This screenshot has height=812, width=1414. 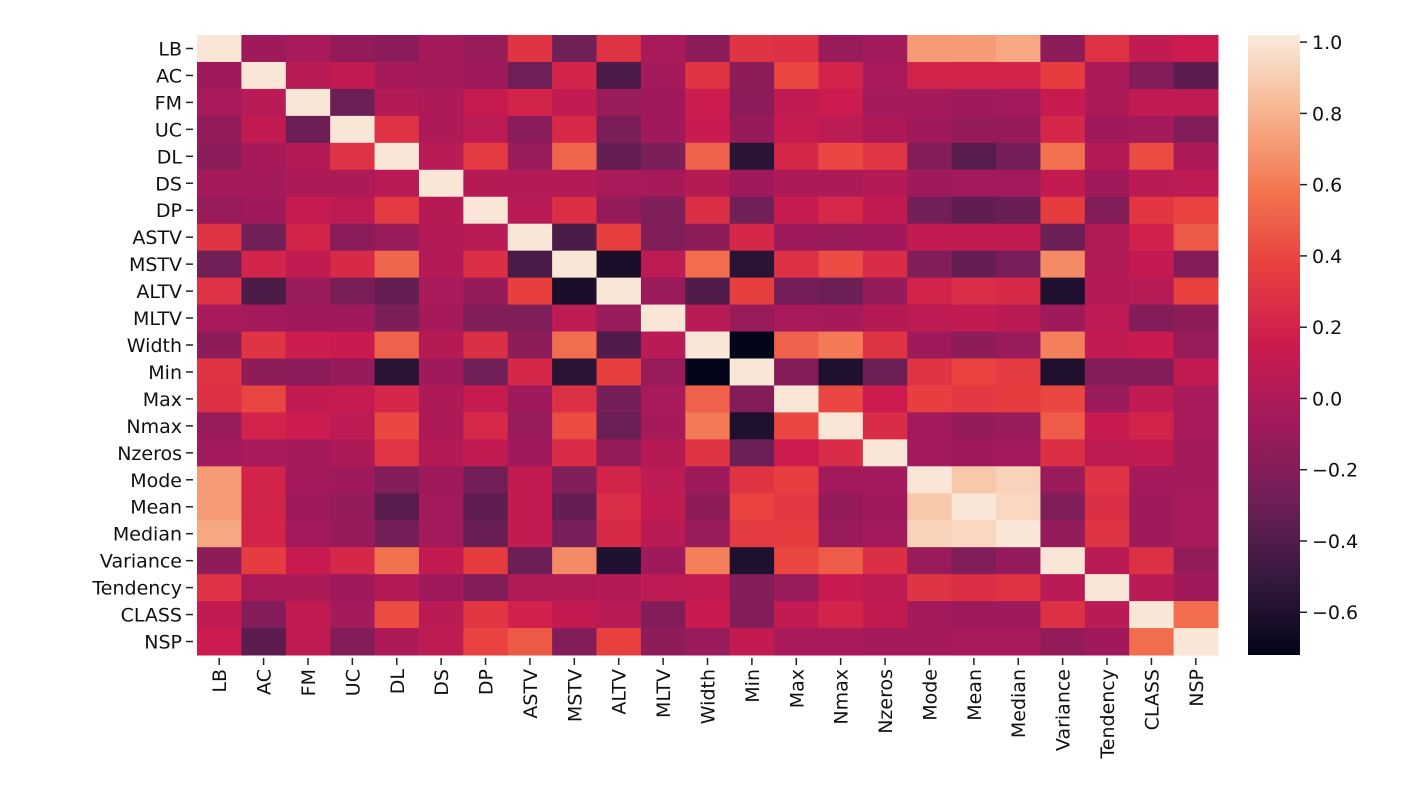 What do you see at coordinates (441, 318) in the screenshot?
I see `heatmap-cell-MLTV-DS` at bounding box center [441, 318].